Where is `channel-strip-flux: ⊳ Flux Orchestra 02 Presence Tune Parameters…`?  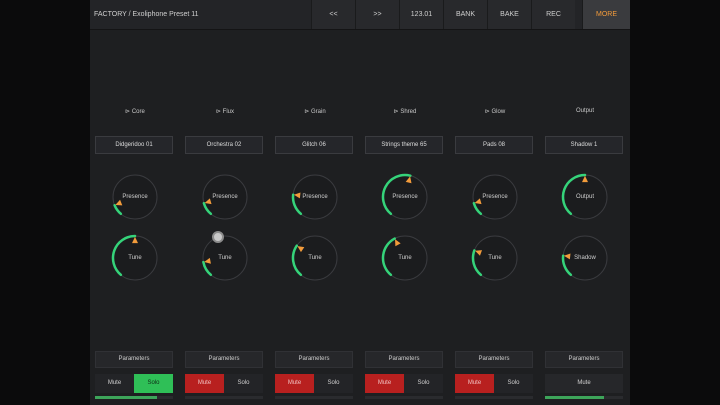 channel-strip-flux: ⊳ Flux Orchestra 02 Presence Tune Parameters… is located at coordinates (225, 217).